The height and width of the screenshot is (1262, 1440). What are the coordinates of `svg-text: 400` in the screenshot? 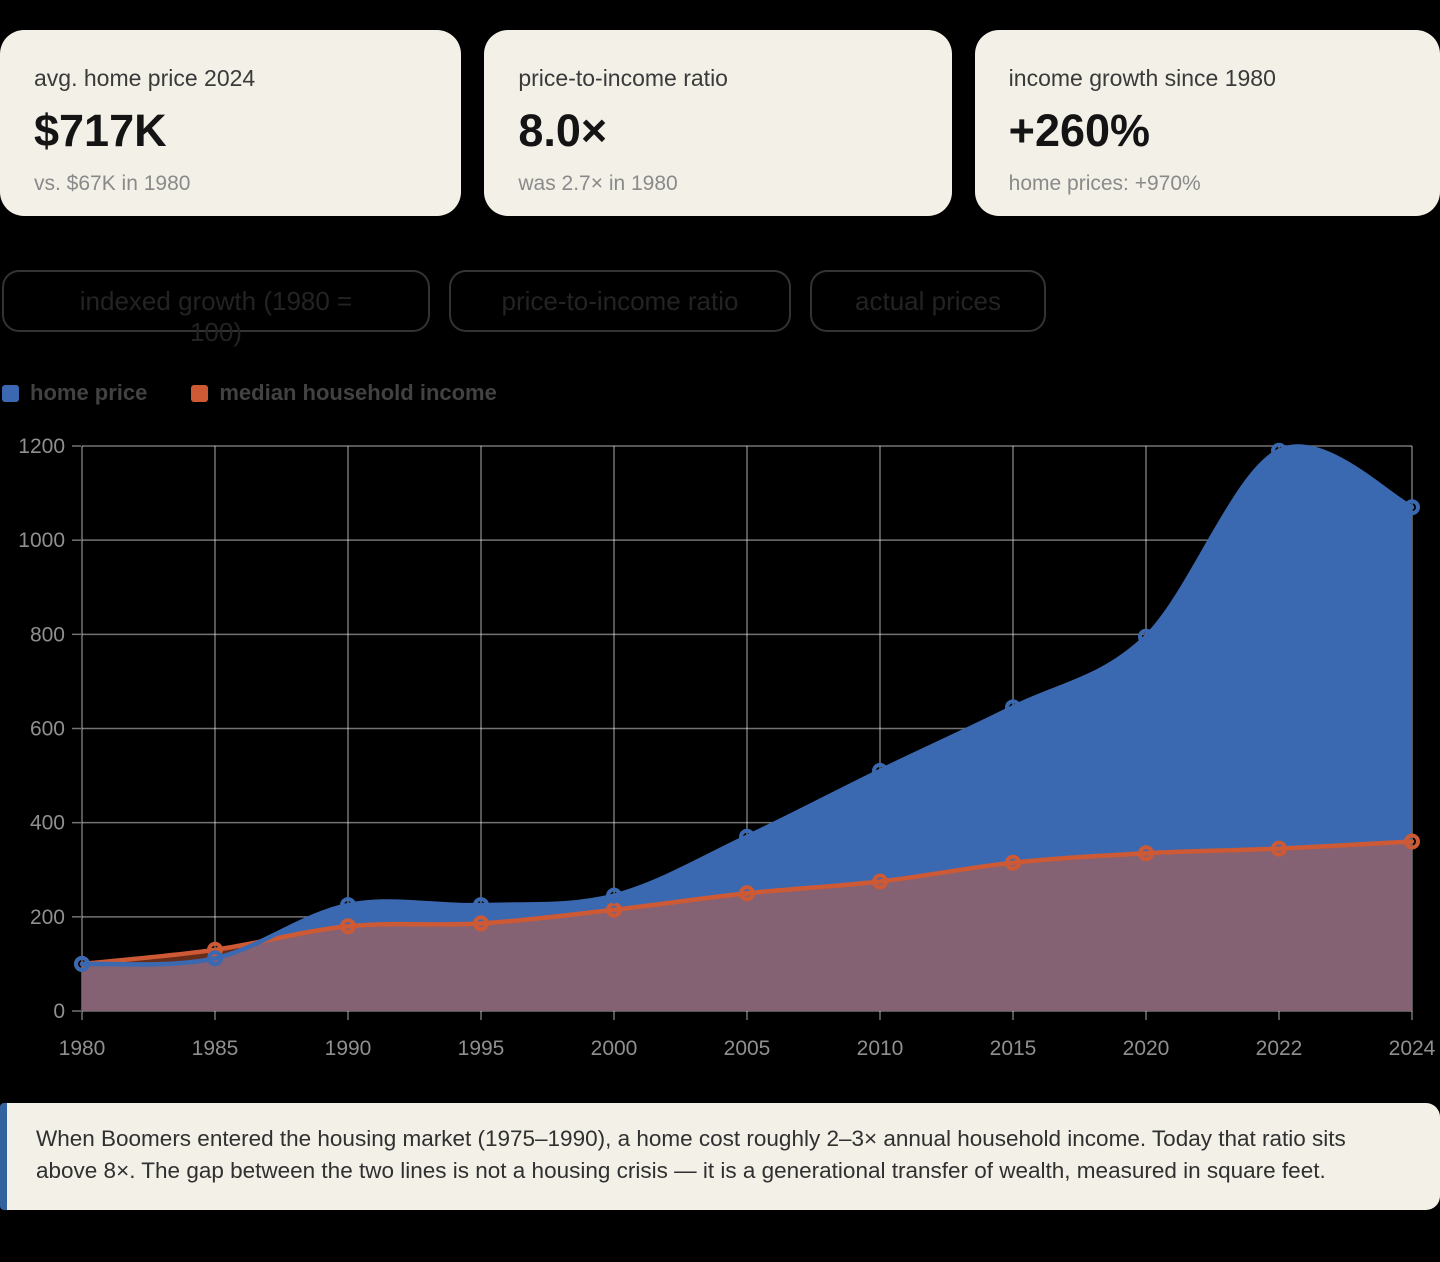 It's located at (47, 823).